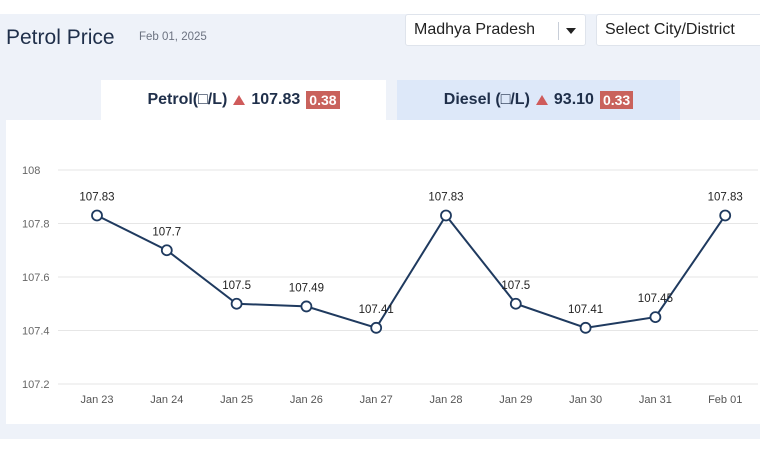  Describe the element at coordinates (616, 100) in the screenshot. I see `diesel-change-badge: 0.33` at that location.